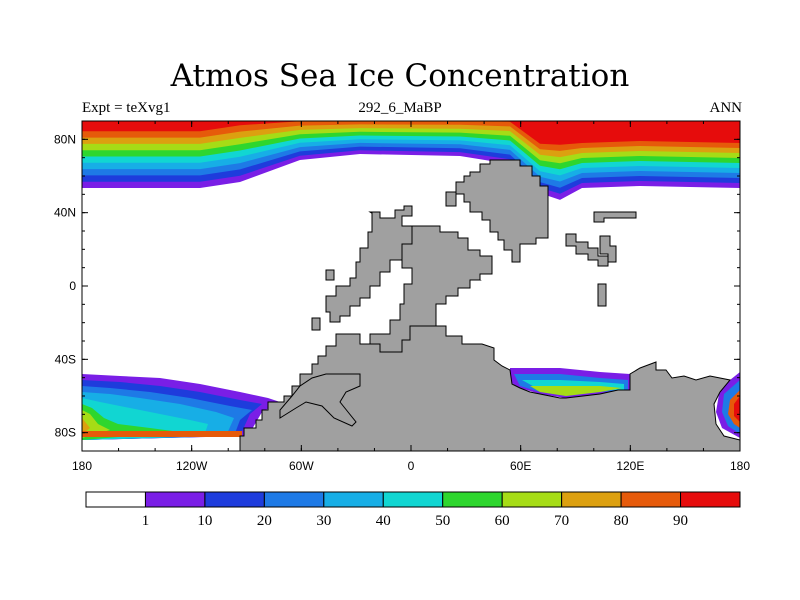  What do you see at coordinates (587, 250) in the screenshot?
I see `east-asia-land` at bounding box center [587, 250].